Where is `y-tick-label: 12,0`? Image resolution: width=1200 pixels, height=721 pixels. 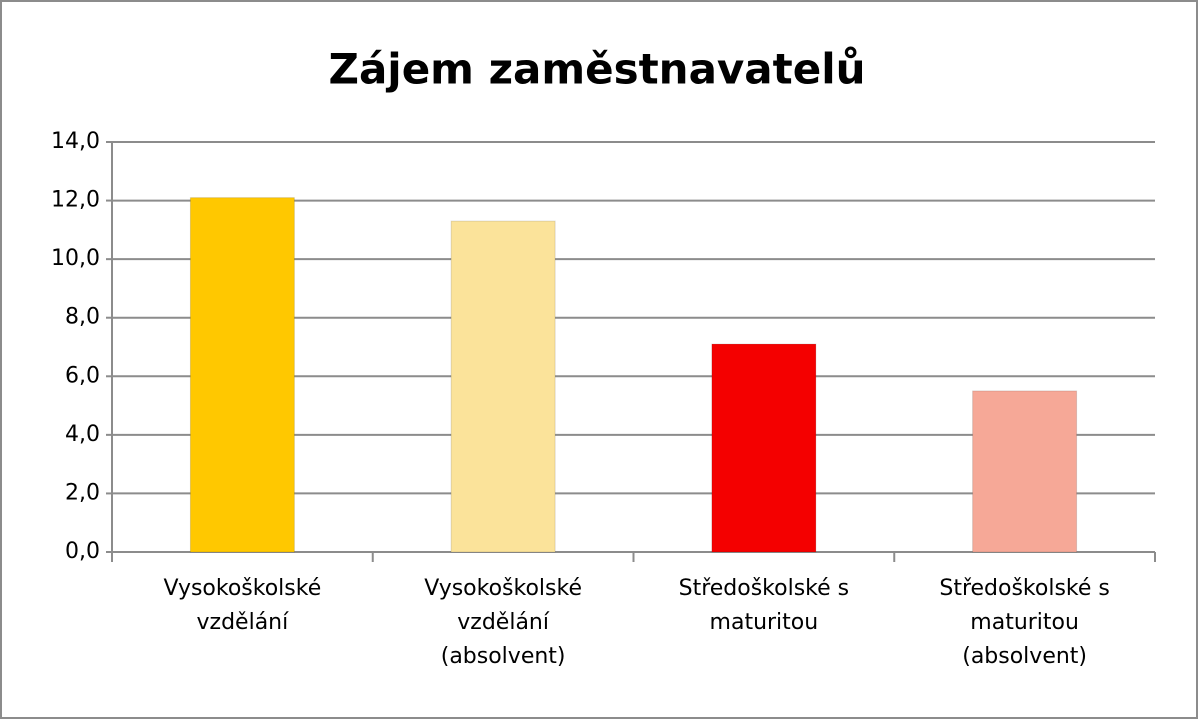
y-tick-label: 12,0 is located at coordinates (75, 200).